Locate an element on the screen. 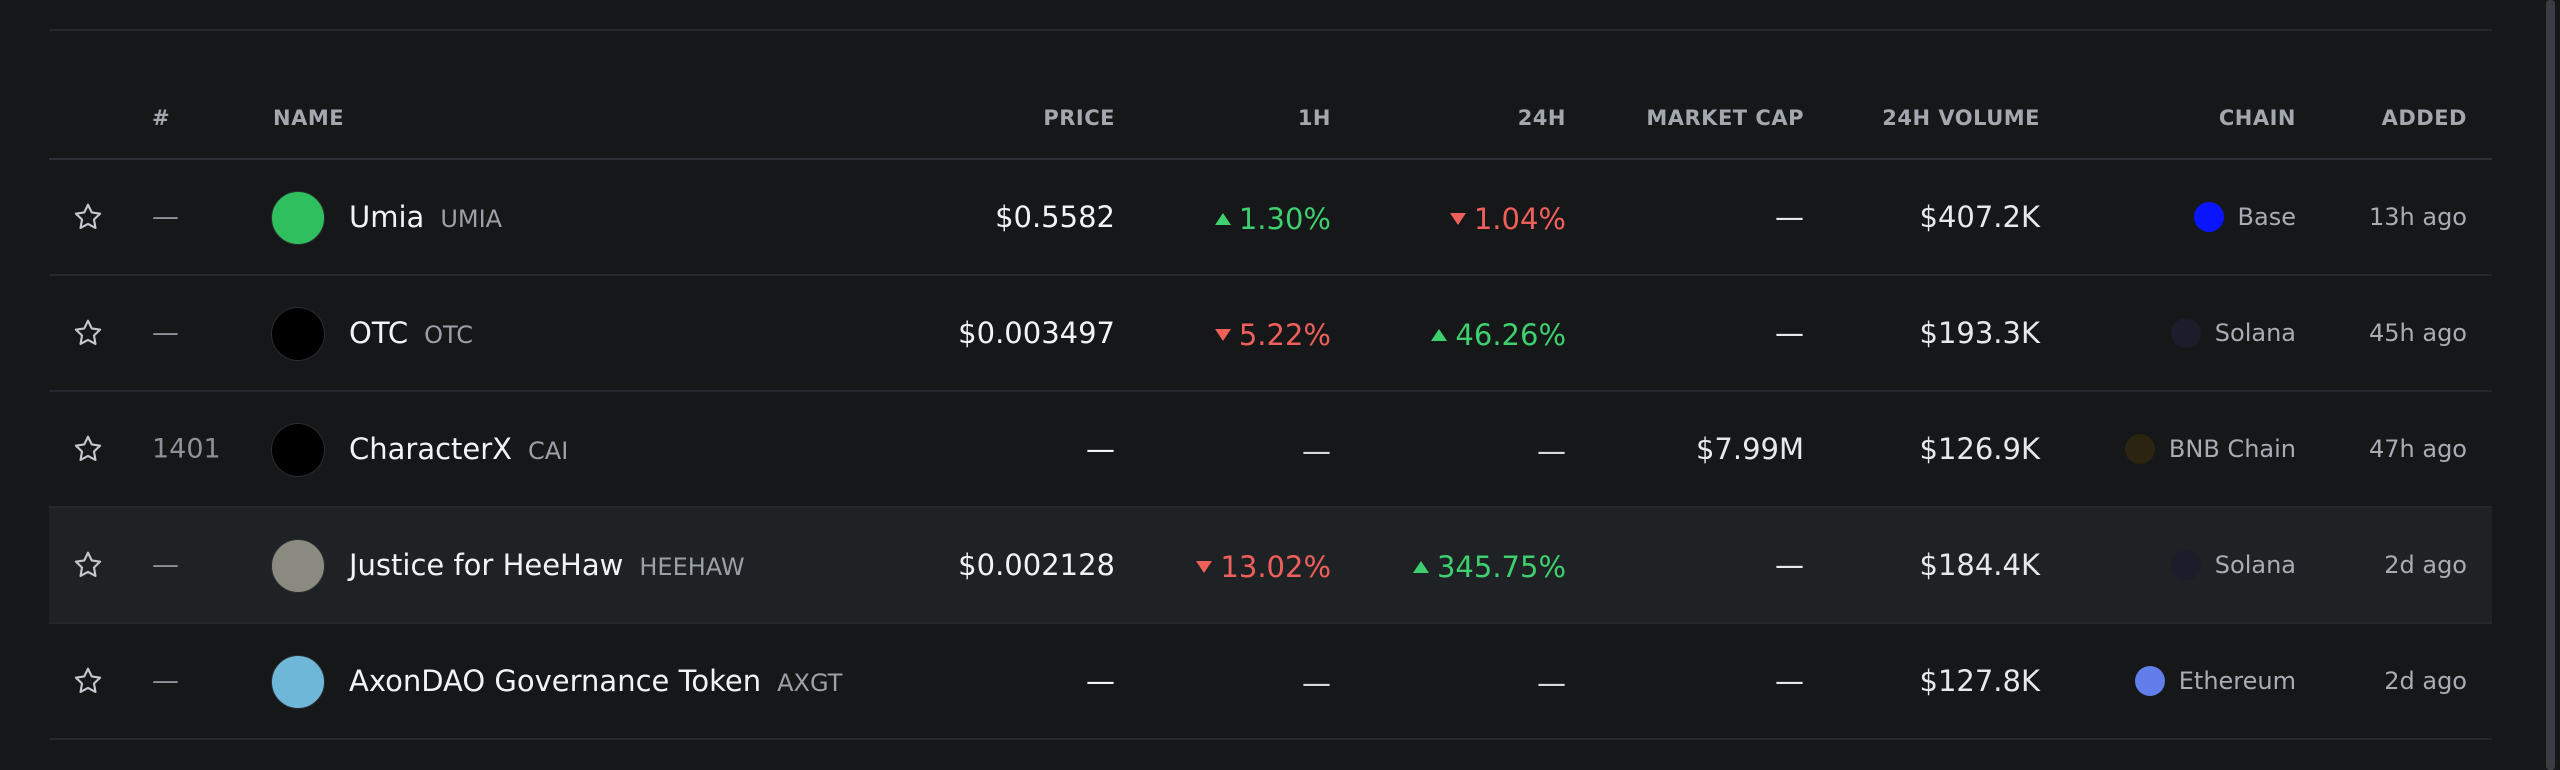 The image size is (2560, 770). column-header: 24H VOLUME is located at coordinates (1961, 118).